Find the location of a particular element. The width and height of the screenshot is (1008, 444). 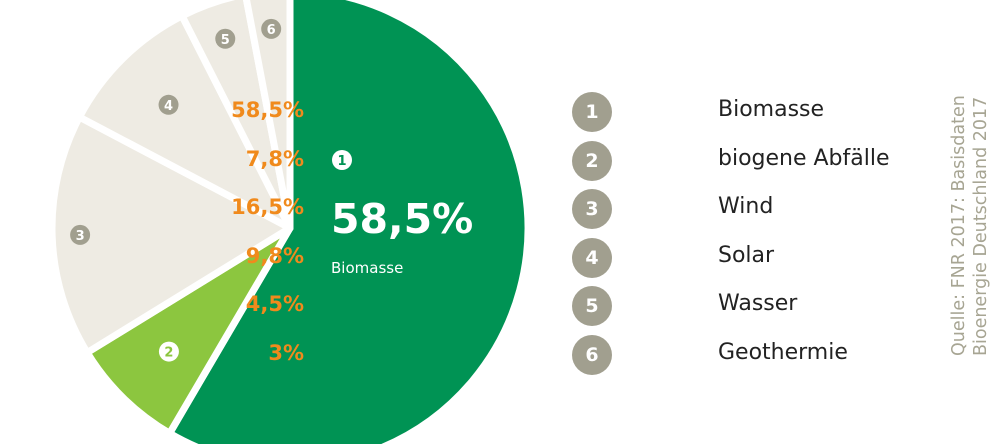

source-line: Bioenergie Deutschland 2017 is located at coordinates (981, 226).